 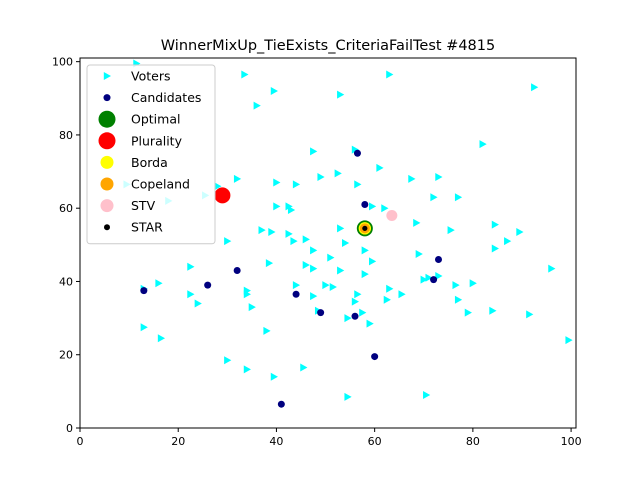 I want to click on legend-marker-copeland, so click(x=107, y=184).